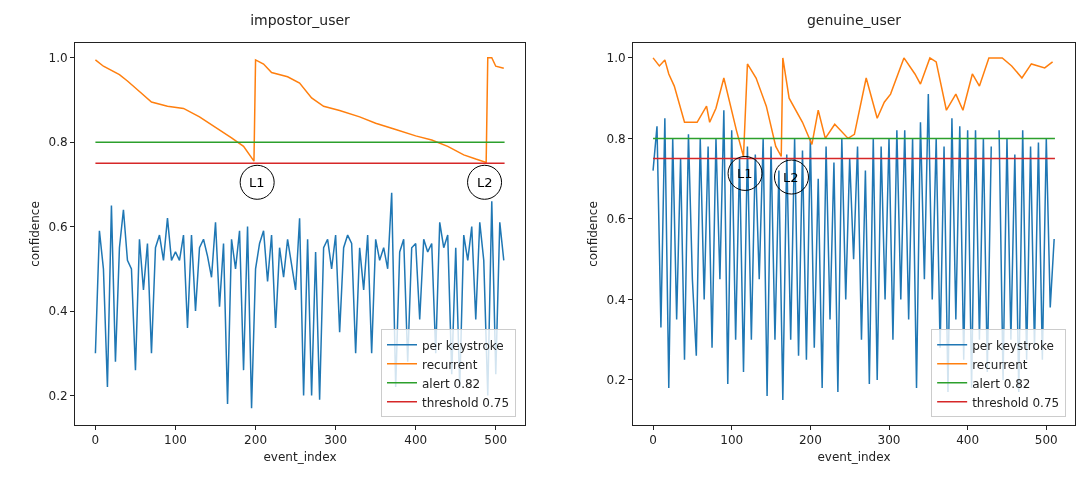 This screenshot has height=484, width=1080. Describe the element at coordinates (854, 19) in the screenshot. I see `chart-title: genuine_user` at that location.